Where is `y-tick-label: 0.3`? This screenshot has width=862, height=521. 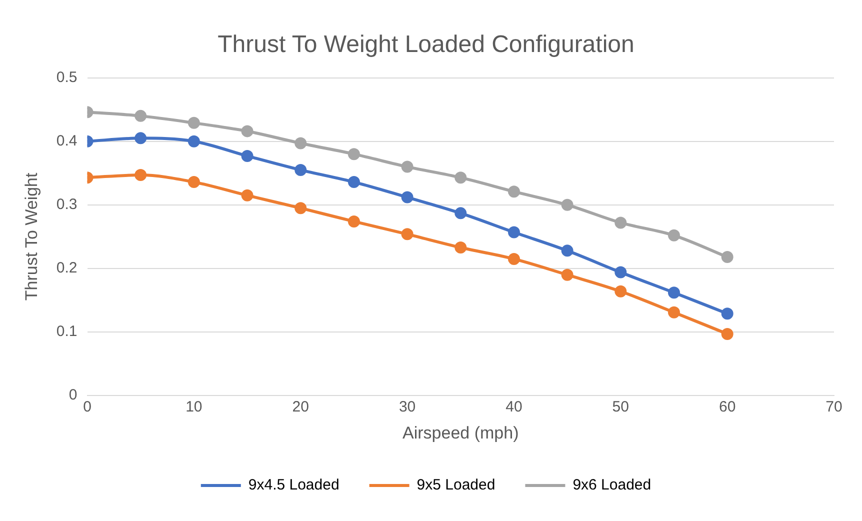 y-tick-label: 0.3 is located at coordinates (67, 205).